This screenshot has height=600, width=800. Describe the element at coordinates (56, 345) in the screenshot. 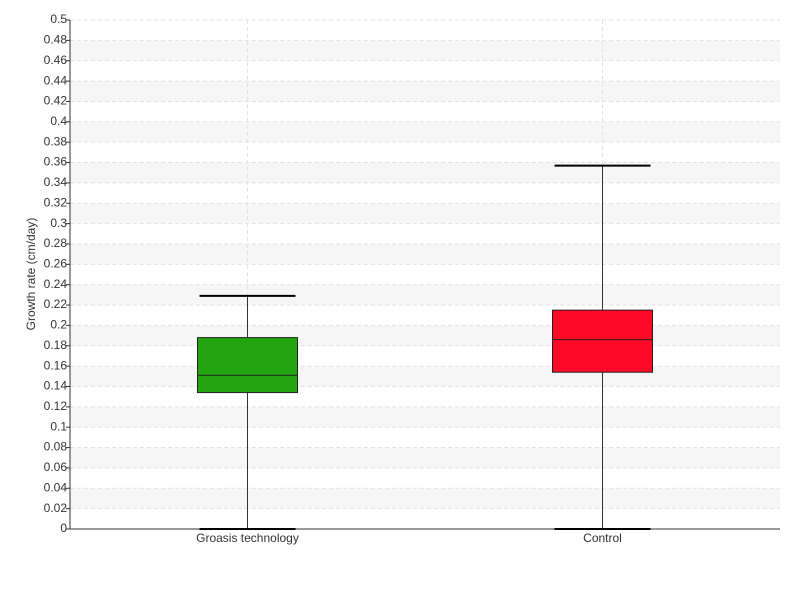

I see `y-tick-label: 0.18` at that location.